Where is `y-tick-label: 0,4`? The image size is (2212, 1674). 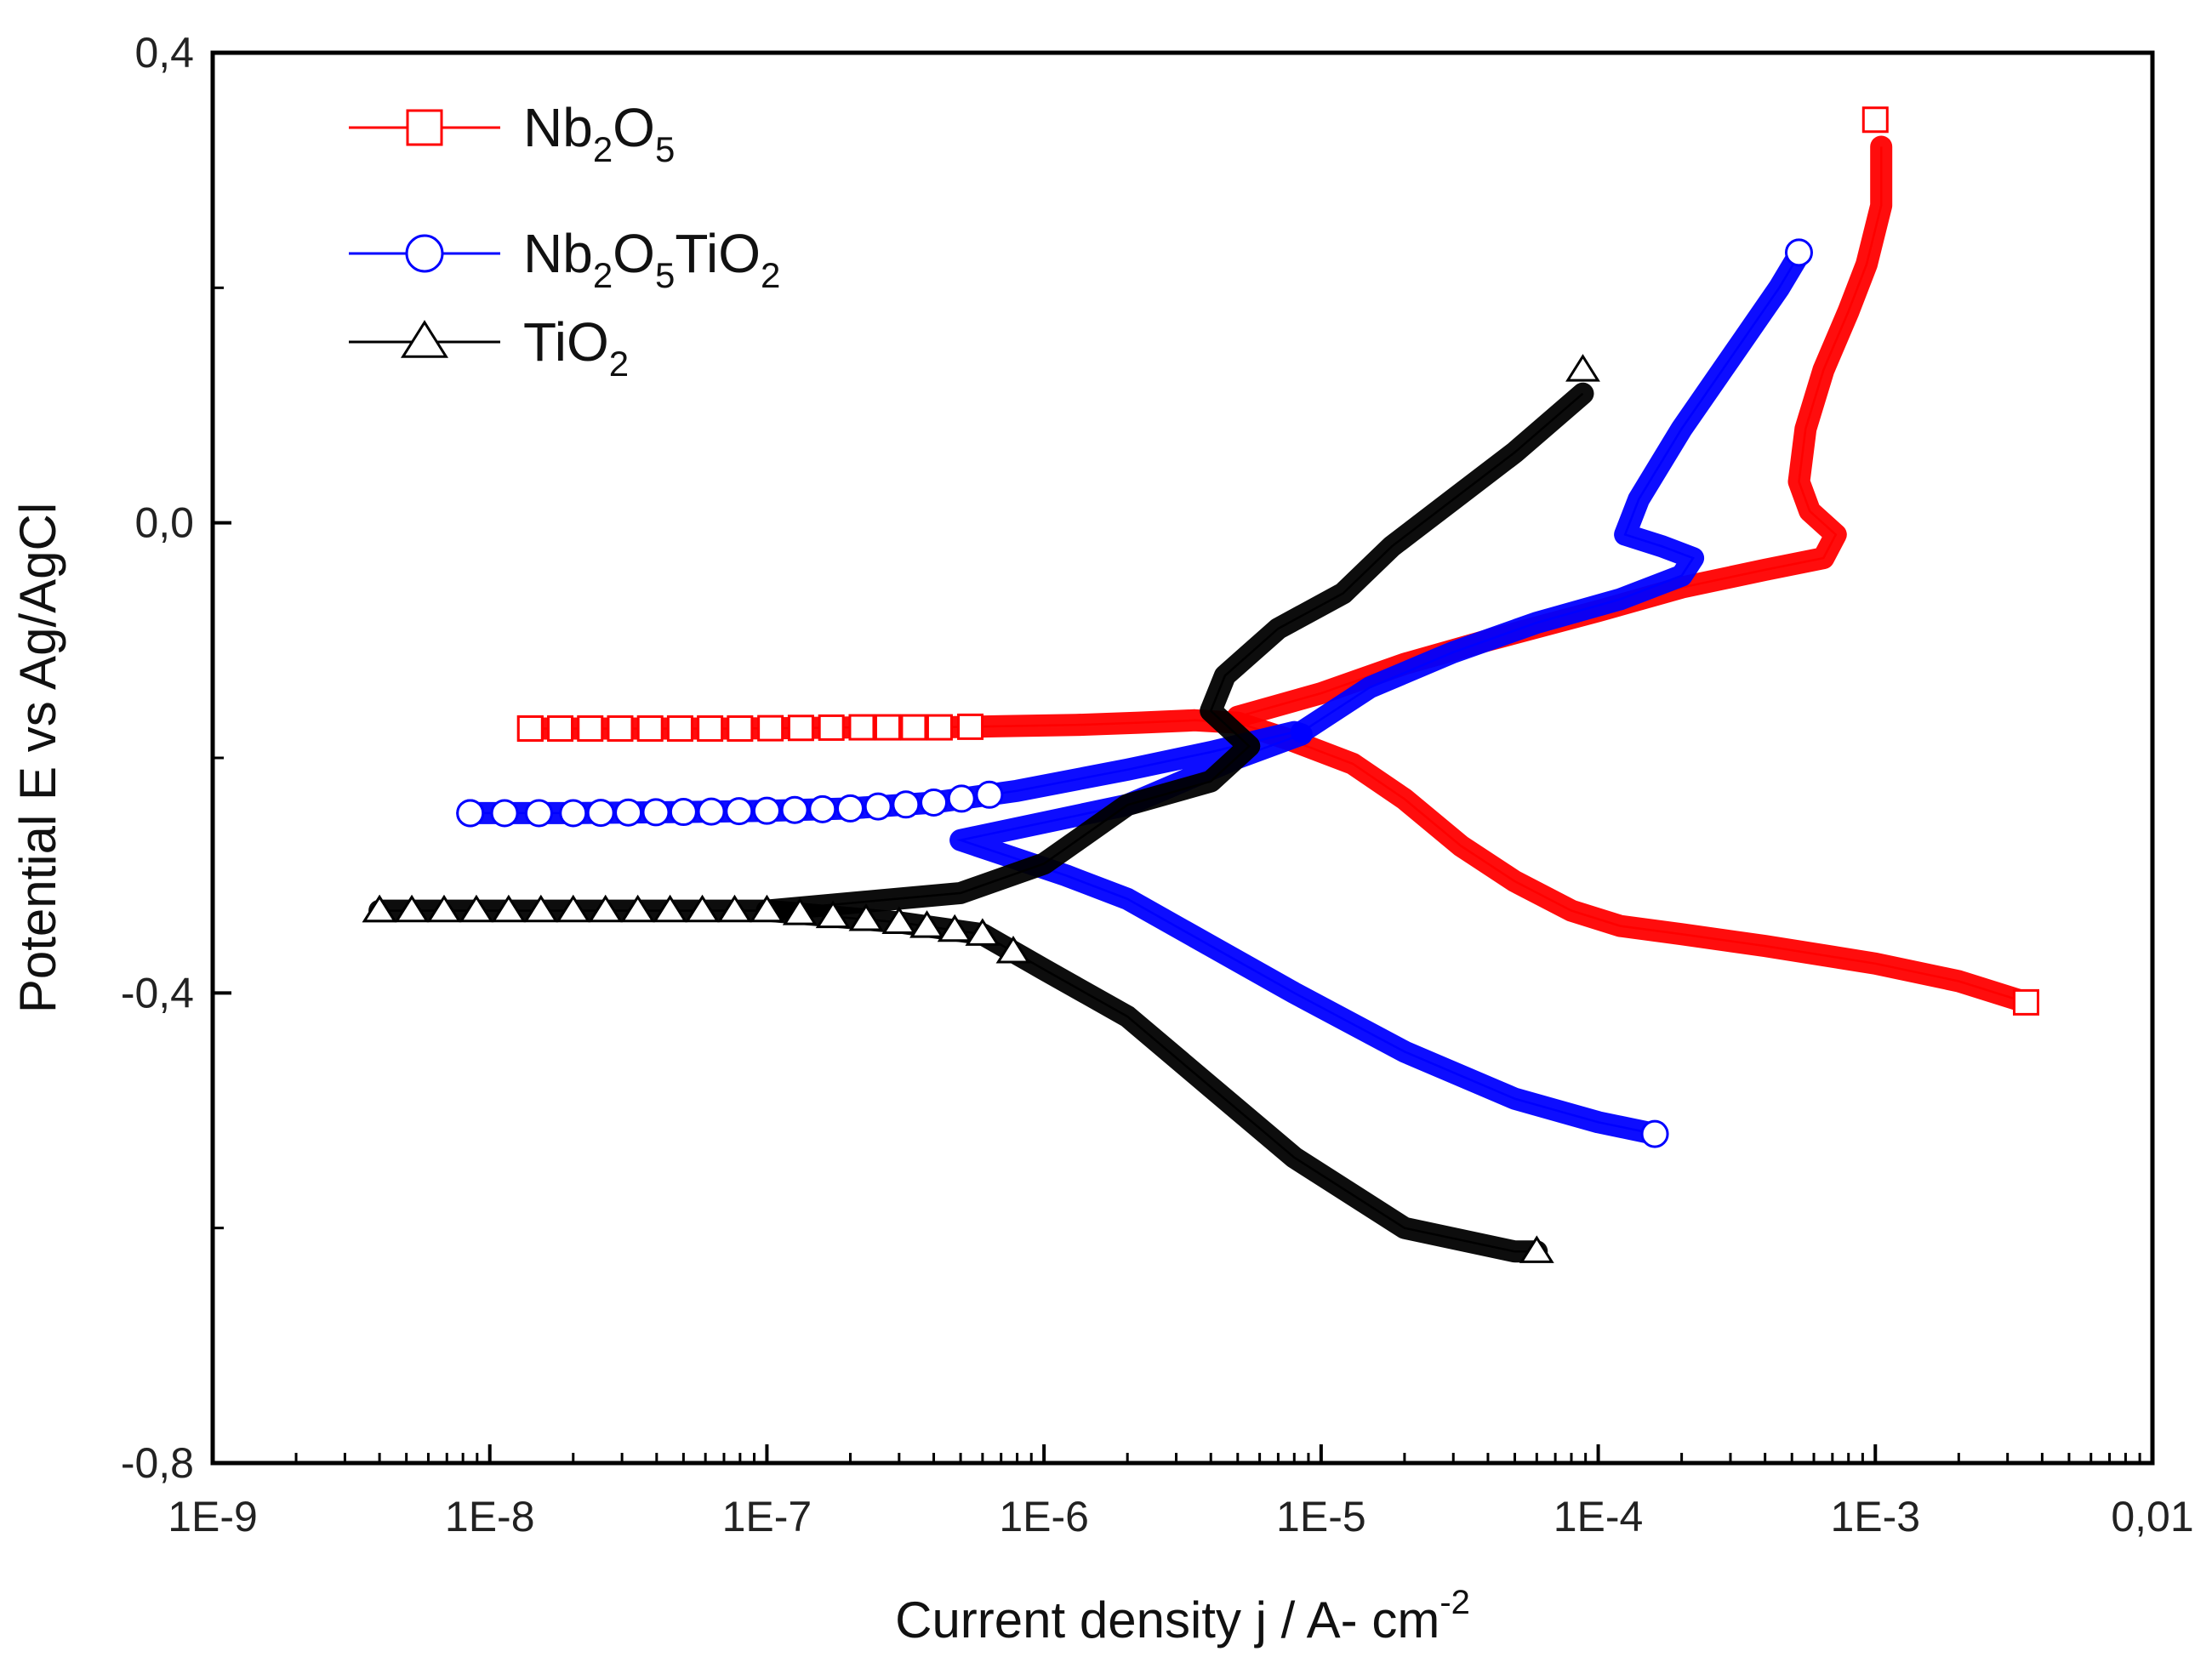 y-tick-label: 0,4 is located at coordinates (164, 53).